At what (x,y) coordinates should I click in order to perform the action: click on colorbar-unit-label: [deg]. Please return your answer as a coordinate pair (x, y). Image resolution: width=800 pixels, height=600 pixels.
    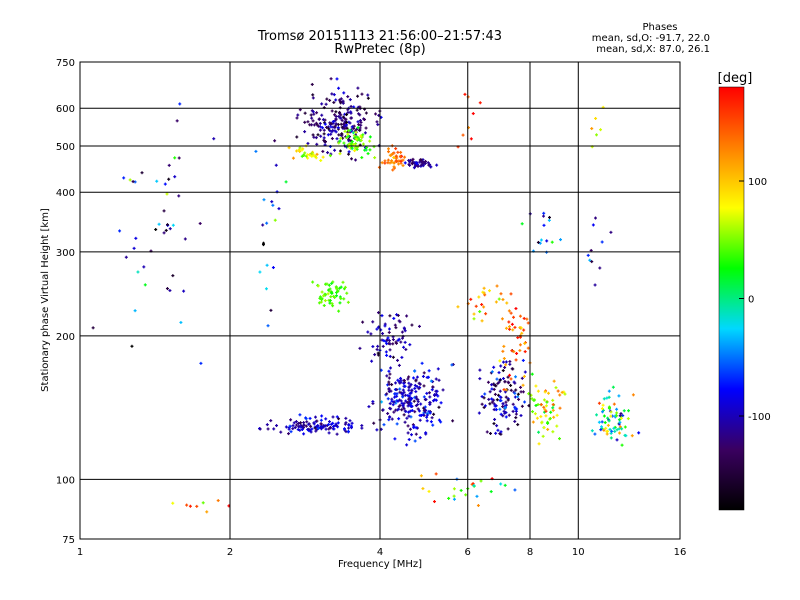
    Looking at the image, I should click on (735, 78).